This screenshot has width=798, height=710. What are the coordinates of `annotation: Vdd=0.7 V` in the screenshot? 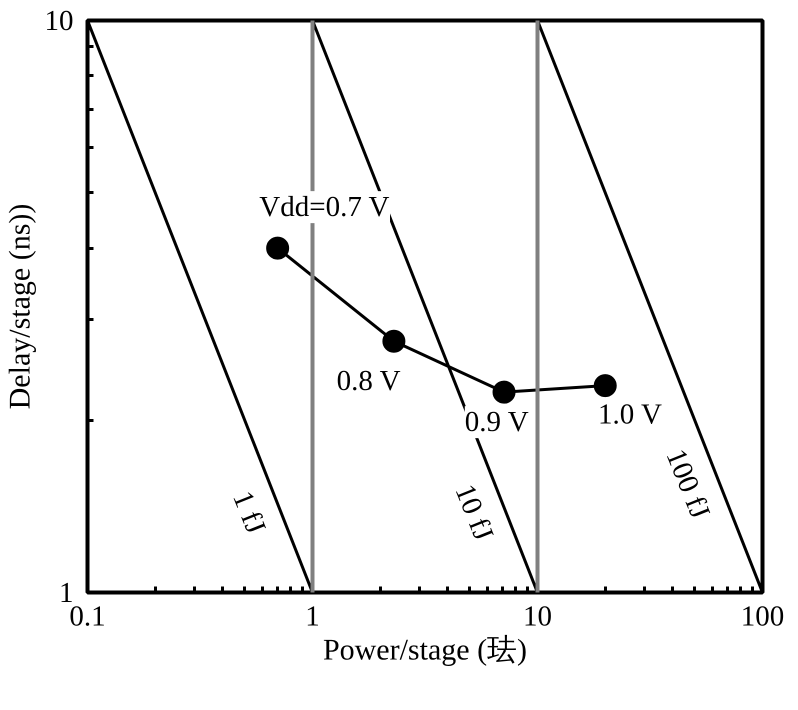 It's located at (324, 207).